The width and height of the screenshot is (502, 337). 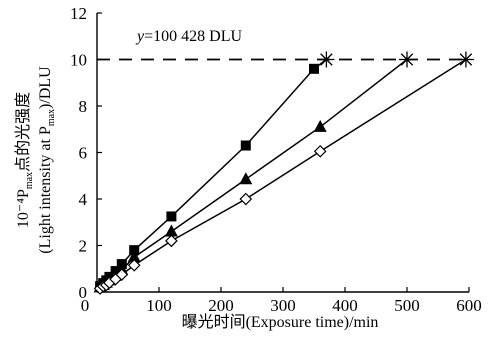 I want to click on y-tick-label: 8, so click(x=83, y=106).